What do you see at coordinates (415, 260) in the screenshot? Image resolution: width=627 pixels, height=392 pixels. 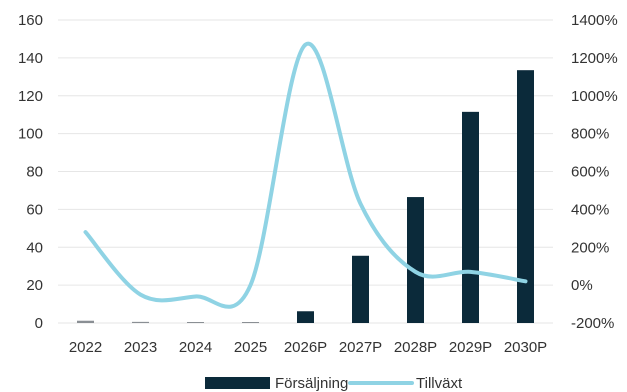 I see `bar-2028P` at bounding box center [415, 260].